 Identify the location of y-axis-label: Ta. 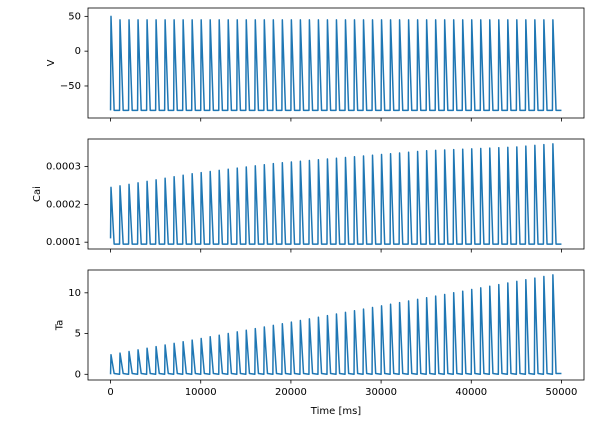
(59, 326).